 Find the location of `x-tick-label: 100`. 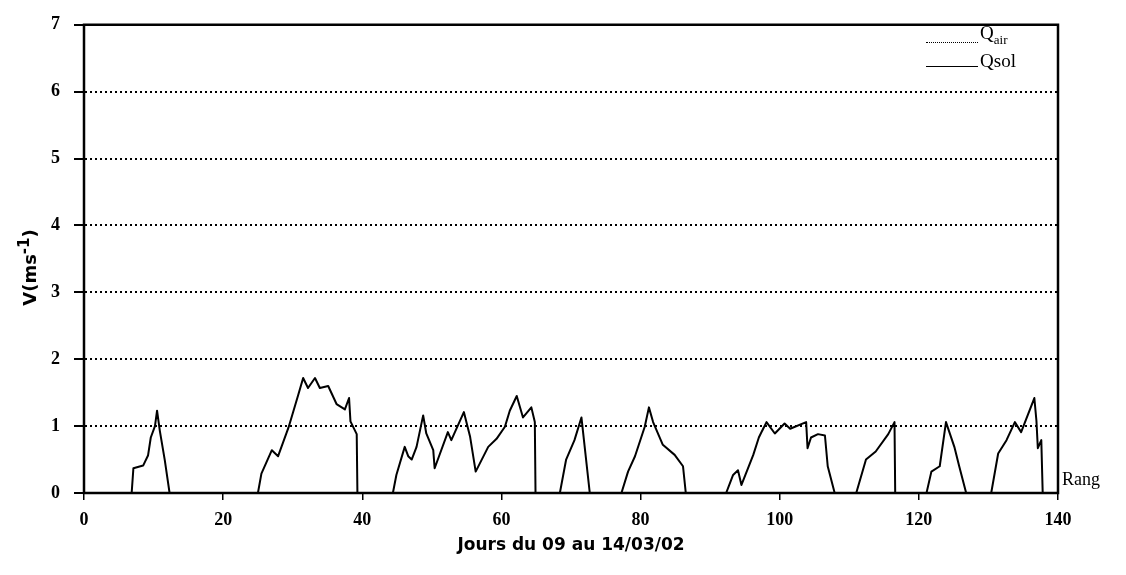

x-tick-label: 100 is located at coordinates (780, 519).